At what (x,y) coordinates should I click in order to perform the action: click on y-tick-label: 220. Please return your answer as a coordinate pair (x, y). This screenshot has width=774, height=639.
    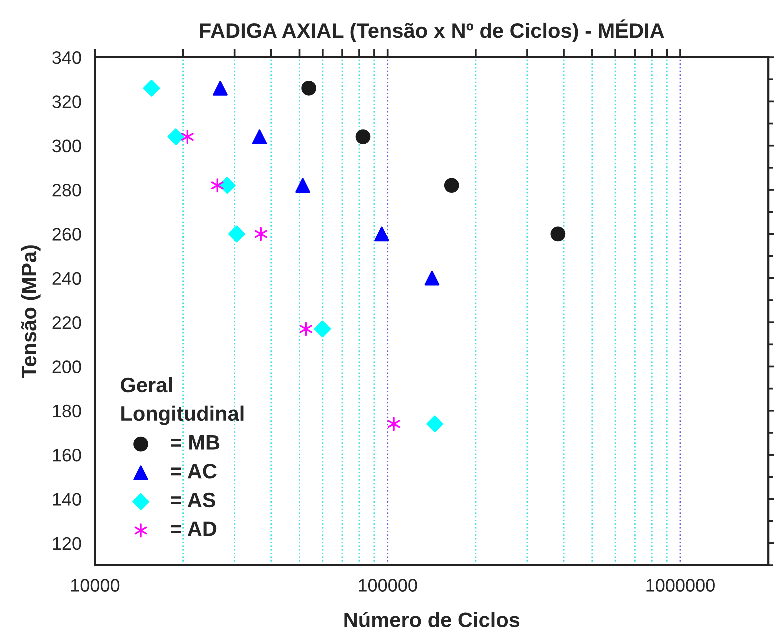
    Looking at the image, I should click on (67, 323).